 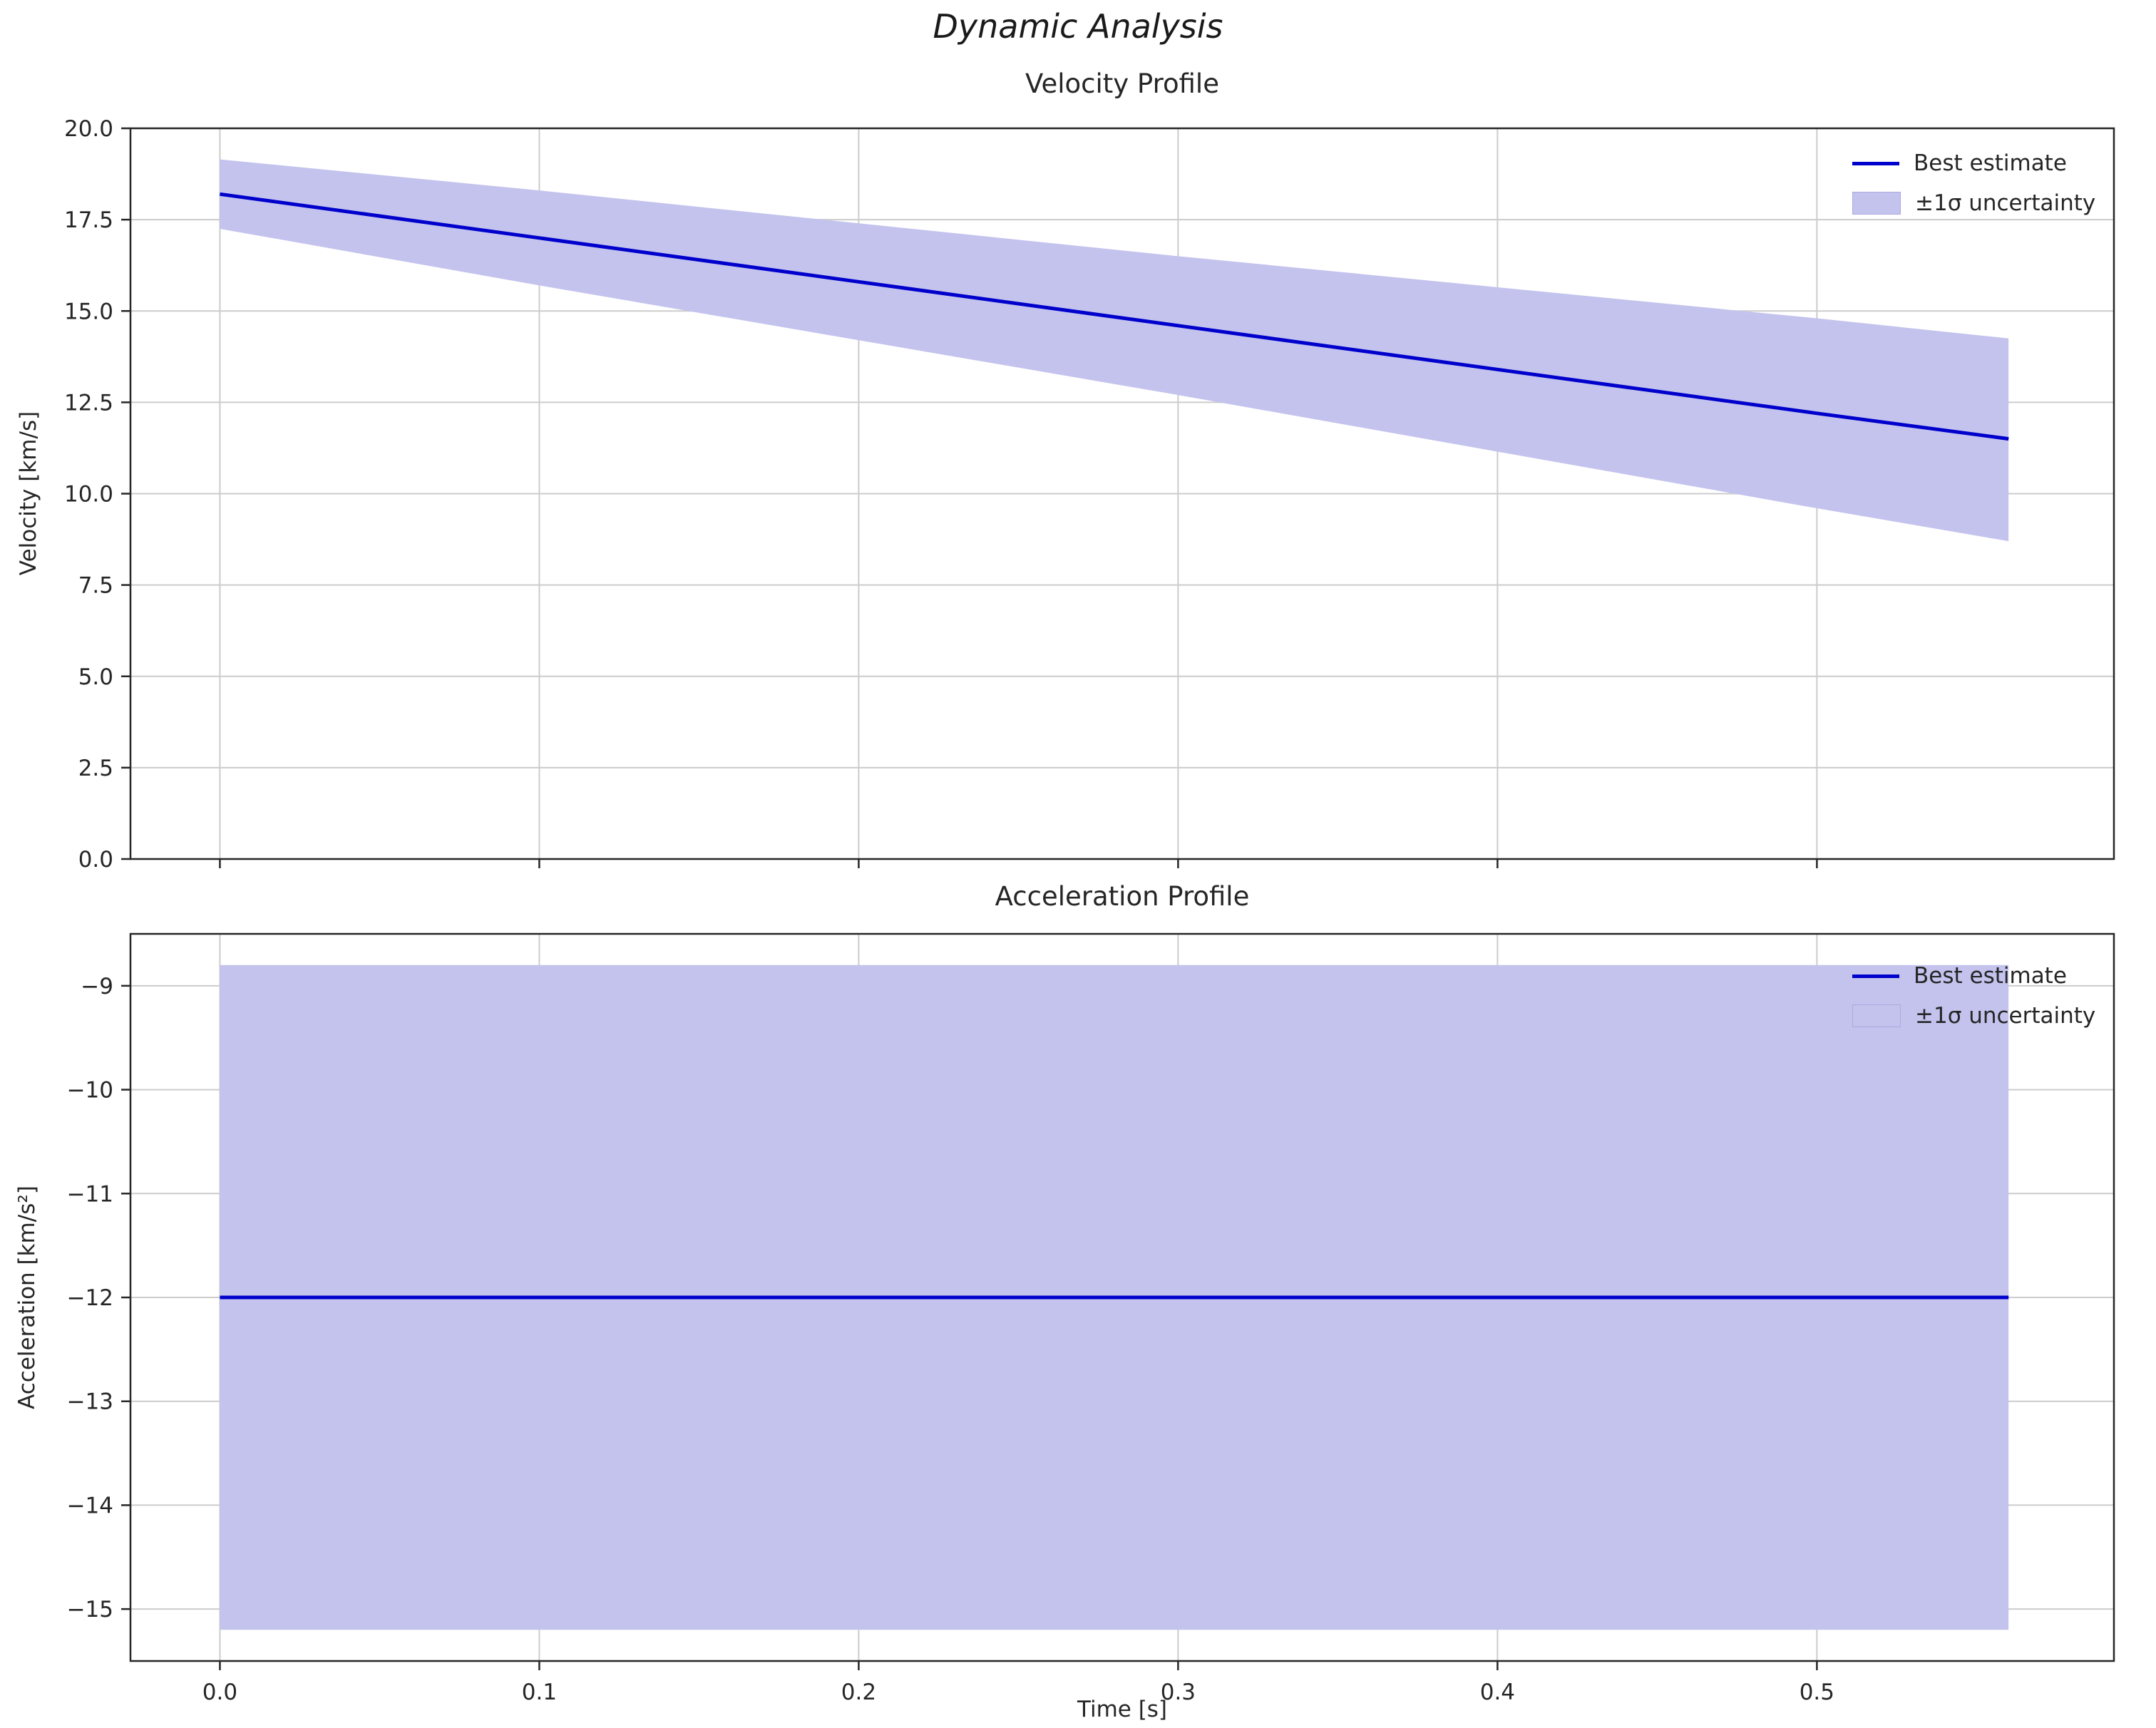 What do you see at coordinates (1973, 996) in the screenshot?
I see `acceleration-legend: Best estimate ±1σ uncertainty` at bounding box center [1973, 996].